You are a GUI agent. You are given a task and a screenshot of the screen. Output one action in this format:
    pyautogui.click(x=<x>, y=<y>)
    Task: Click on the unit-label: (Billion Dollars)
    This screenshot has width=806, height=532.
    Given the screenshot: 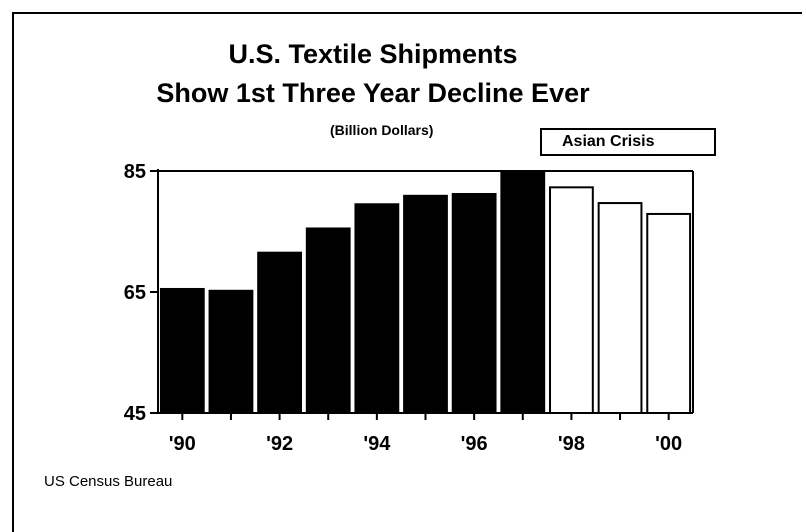 What is the action you would take?
    pyautogui.click(x=382, y=130)
    